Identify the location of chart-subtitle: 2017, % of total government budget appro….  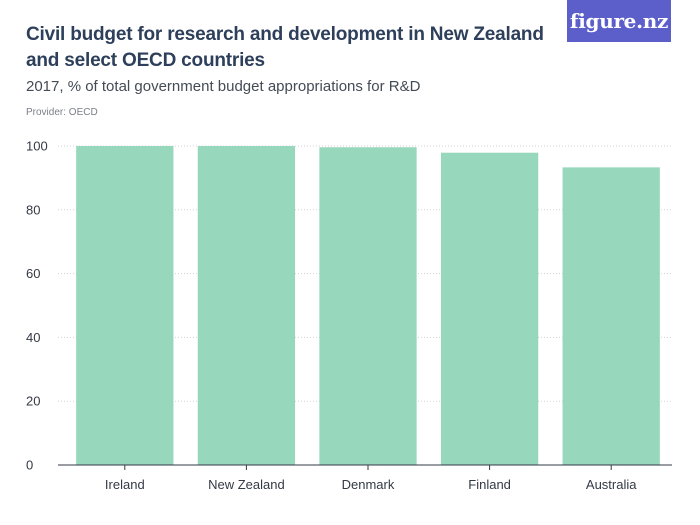
(223, 86).